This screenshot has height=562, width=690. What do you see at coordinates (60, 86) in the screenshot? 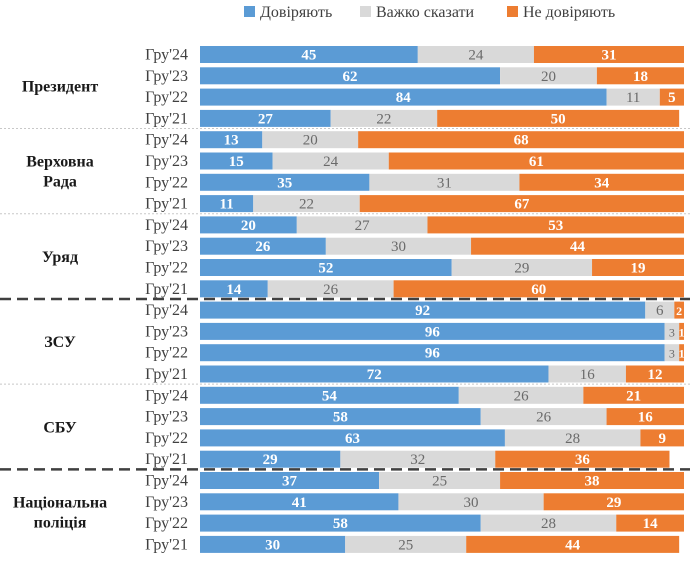
I see `group-label: Президент` at bounding box center [60, 86].